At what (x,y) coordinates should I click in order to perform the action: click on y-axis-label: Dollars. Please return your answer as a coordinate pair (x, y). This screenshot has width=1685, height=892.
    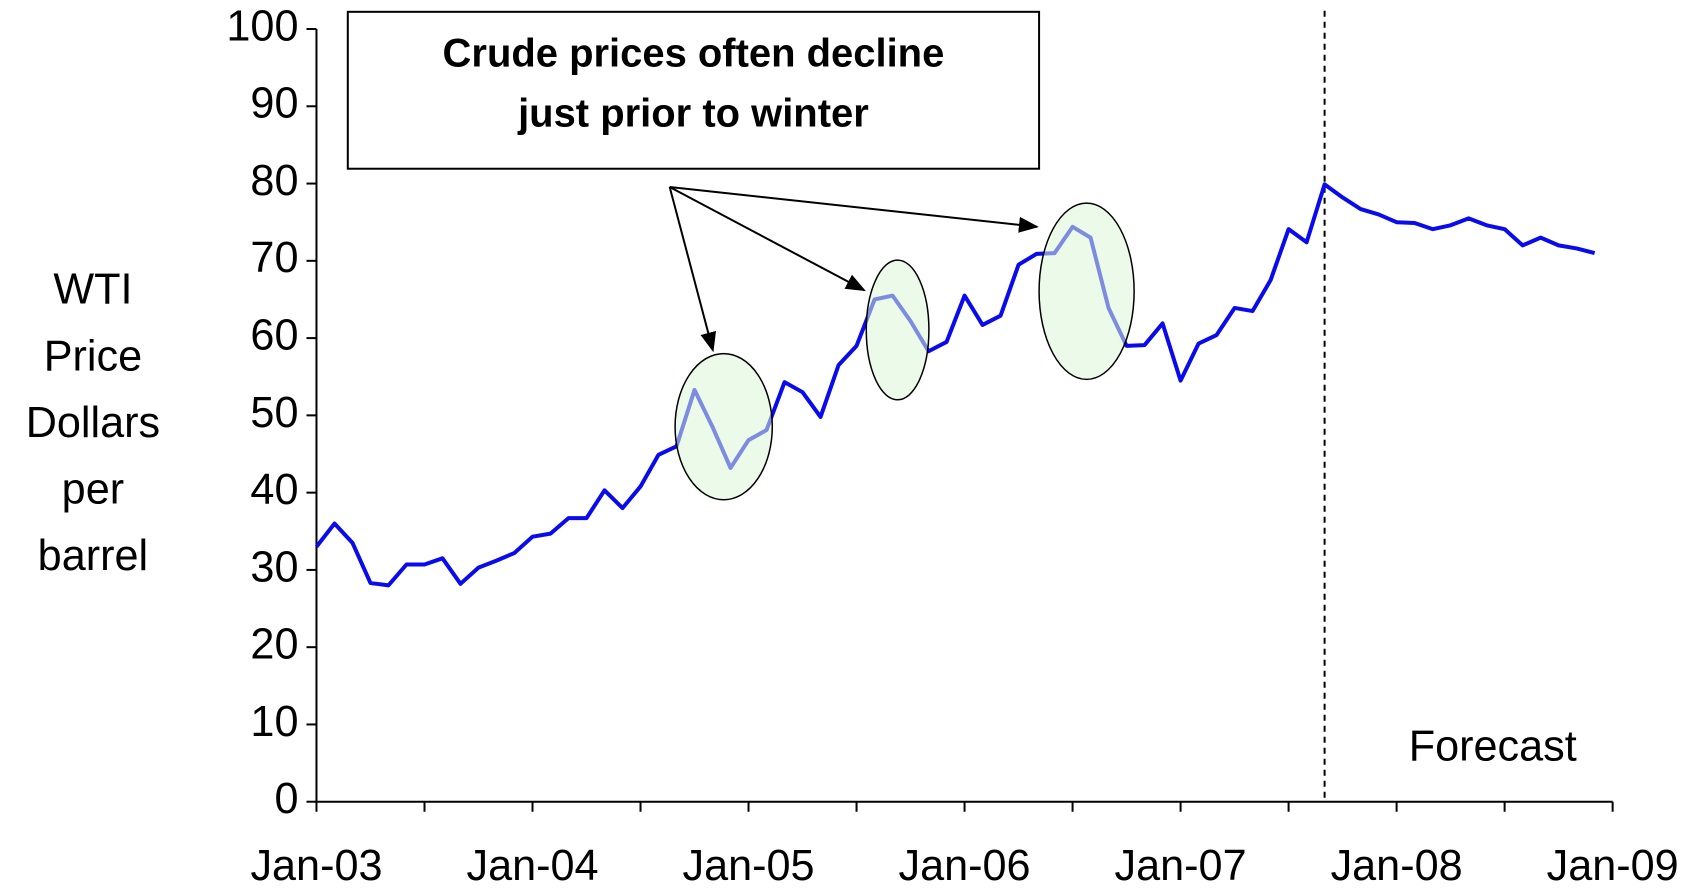
    Looking at the image, I should click on (93, 423).